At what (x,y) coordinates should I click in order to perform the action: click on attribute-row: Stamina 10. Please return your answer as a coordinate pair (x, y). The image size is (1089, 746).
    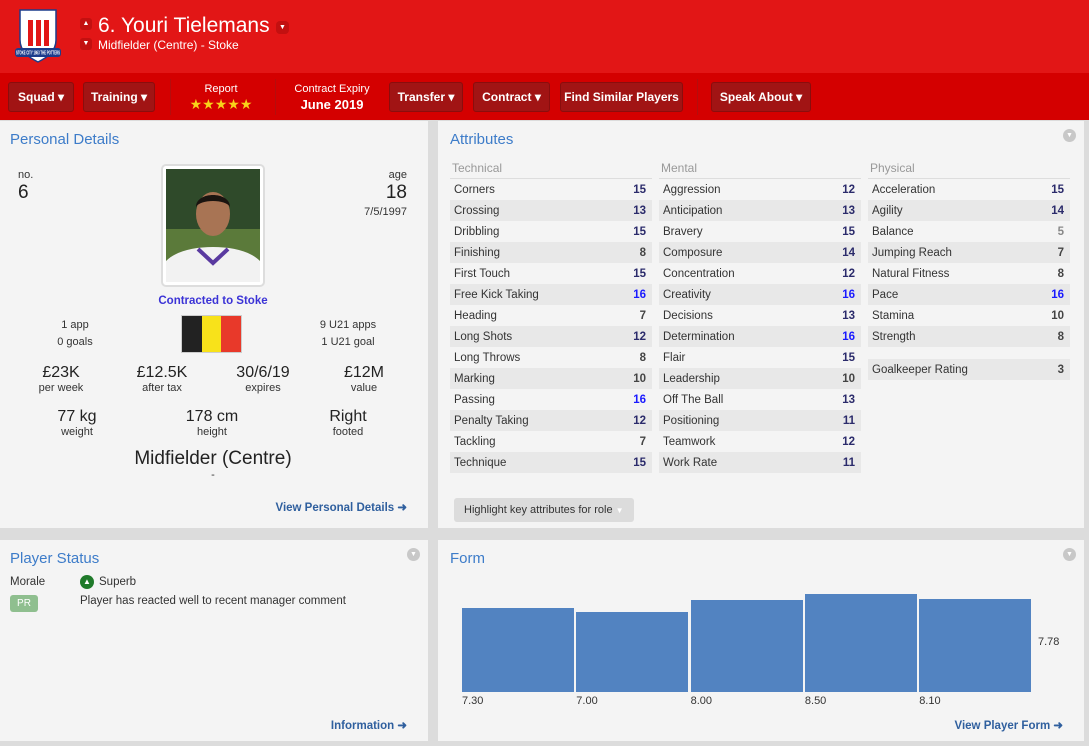
    Looking at the image, I should click on (969, 315).